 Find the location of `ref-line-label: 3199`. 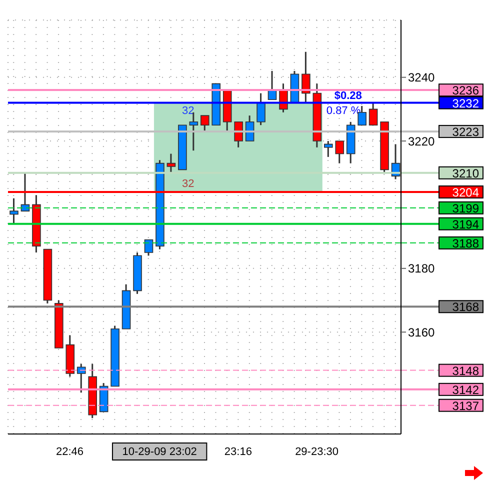

ref-line-label: 3199 is located at coordinates (466, 208).